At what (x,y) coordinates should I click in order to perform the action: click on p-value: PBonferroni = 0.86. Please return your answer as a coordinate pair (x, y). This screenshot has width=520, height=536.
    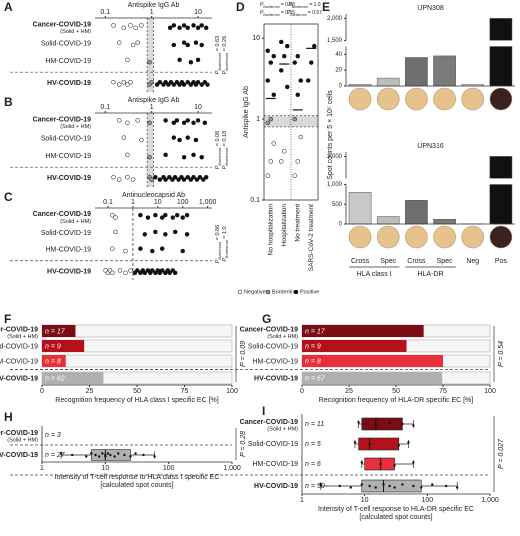
    Looking at the image, I should click on (218, 244).